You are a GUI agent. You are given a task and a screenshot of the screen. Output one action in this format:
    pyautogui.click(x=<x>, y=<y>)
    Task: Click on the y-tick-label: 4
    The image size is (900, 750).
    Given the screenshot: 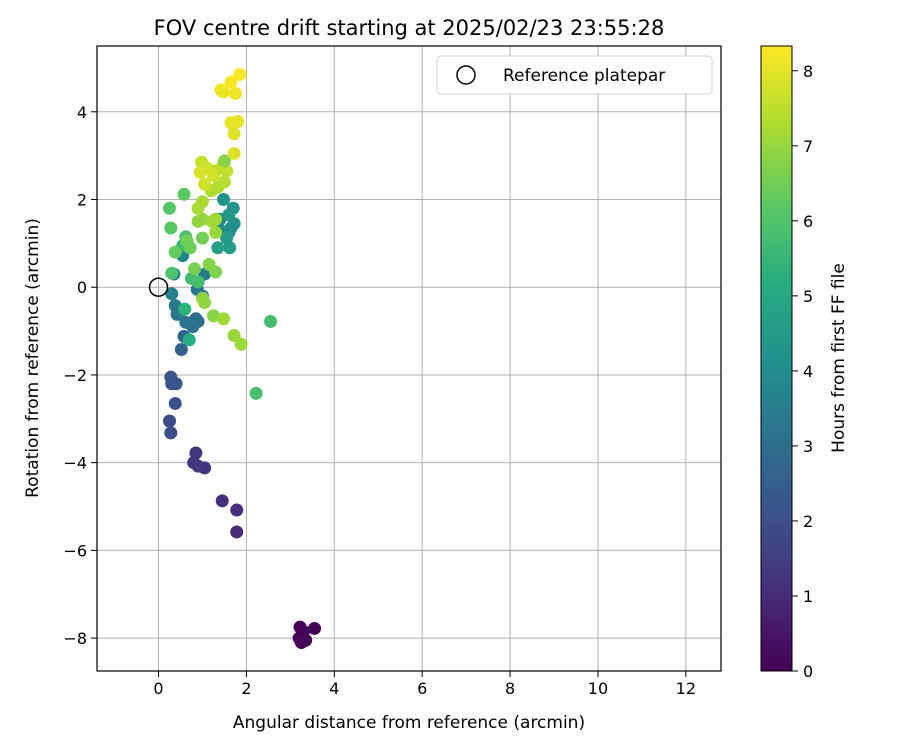 What is the action you would take?
    pyautogui.click(x=82, y=112)
    